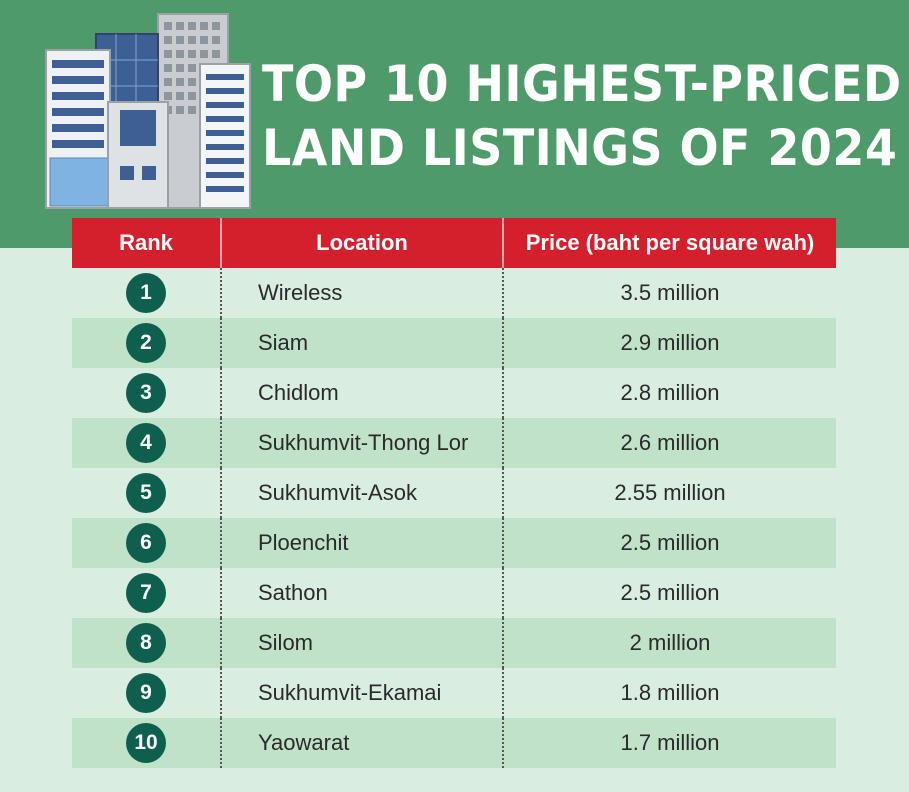  I want to click on table-row: 7 Sathon 2.5 million, so click(454, 593).